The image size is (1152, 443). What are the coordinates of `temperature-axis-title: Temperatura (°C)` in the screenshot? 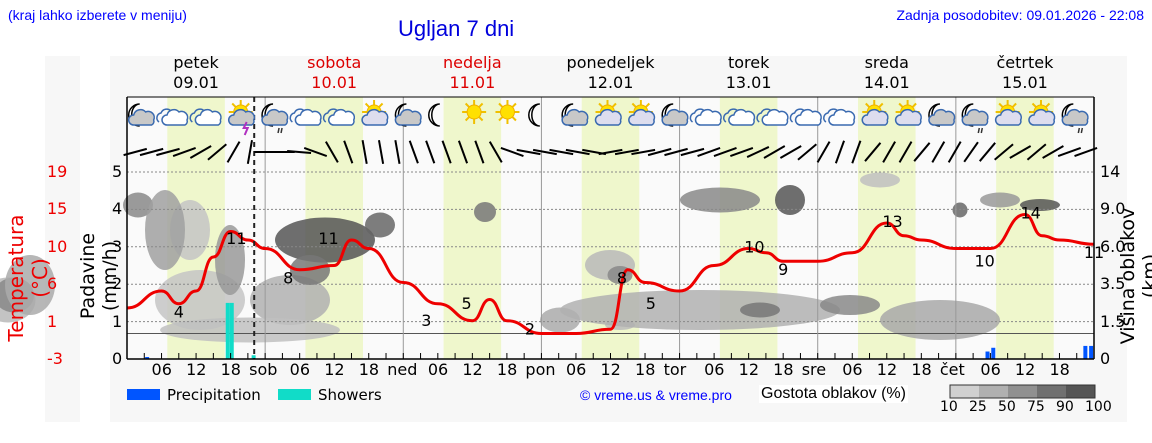 It's located at (28, 278).